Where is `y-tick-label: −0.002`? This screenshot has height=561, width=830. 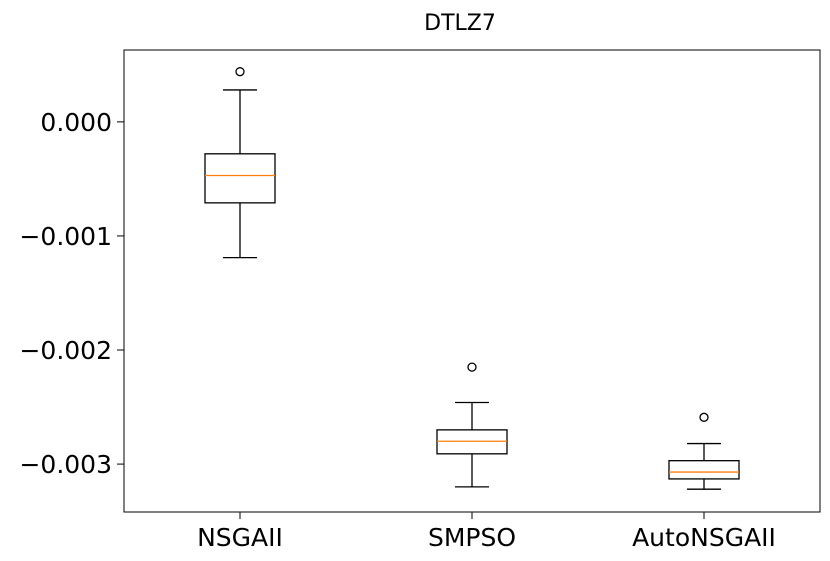
y-tick-label: −0.002 is located at coordinates (65, 350).